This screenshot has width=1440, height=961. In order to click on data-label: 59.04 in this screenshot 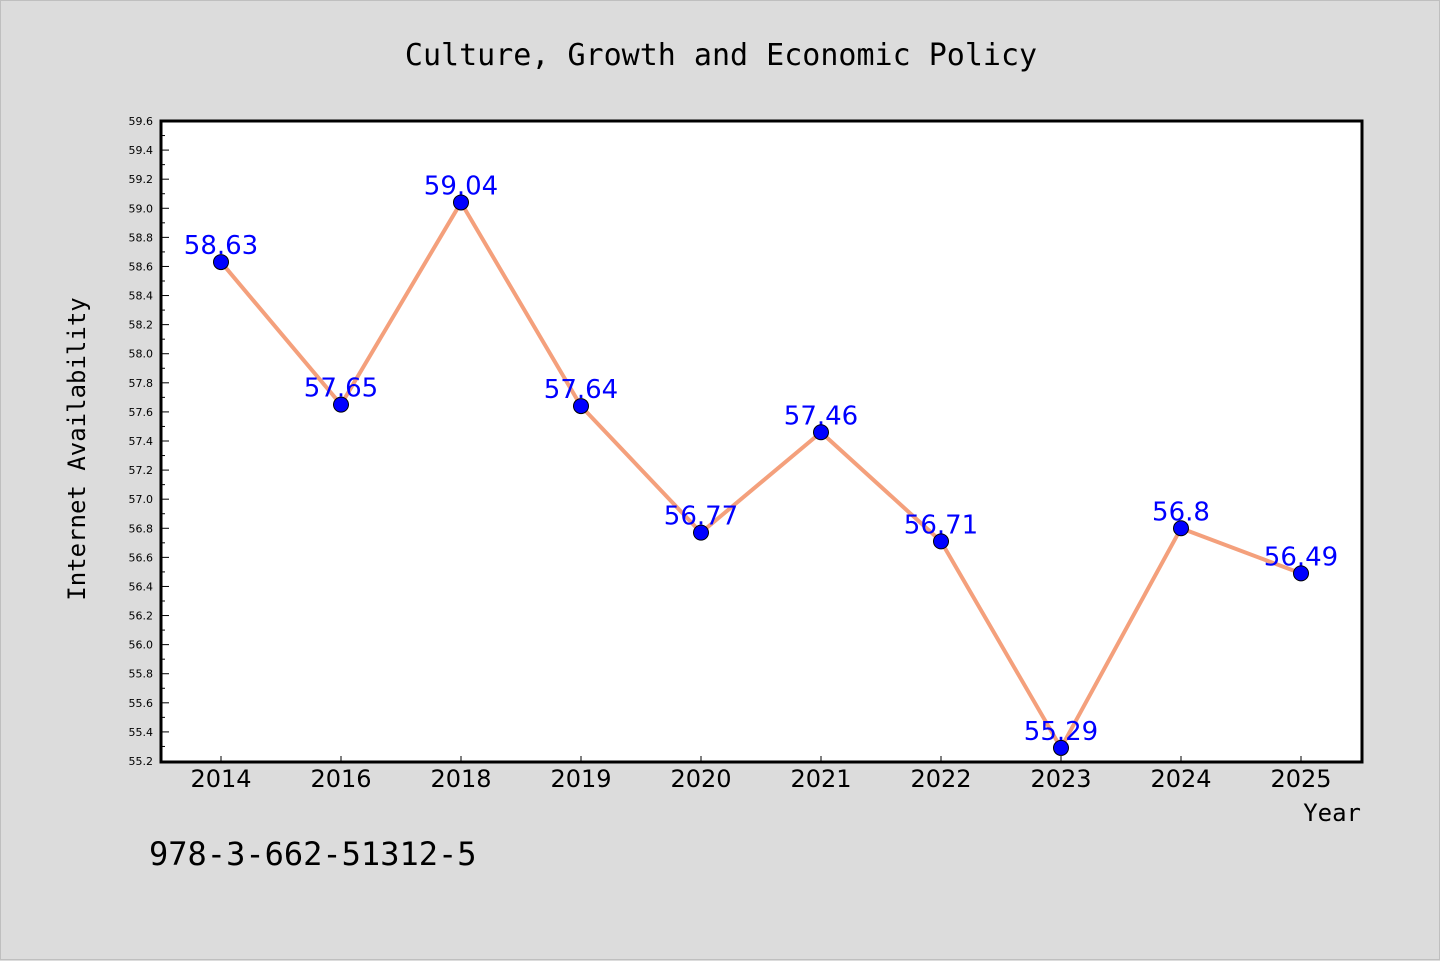, I will do `click(461, 186)`.